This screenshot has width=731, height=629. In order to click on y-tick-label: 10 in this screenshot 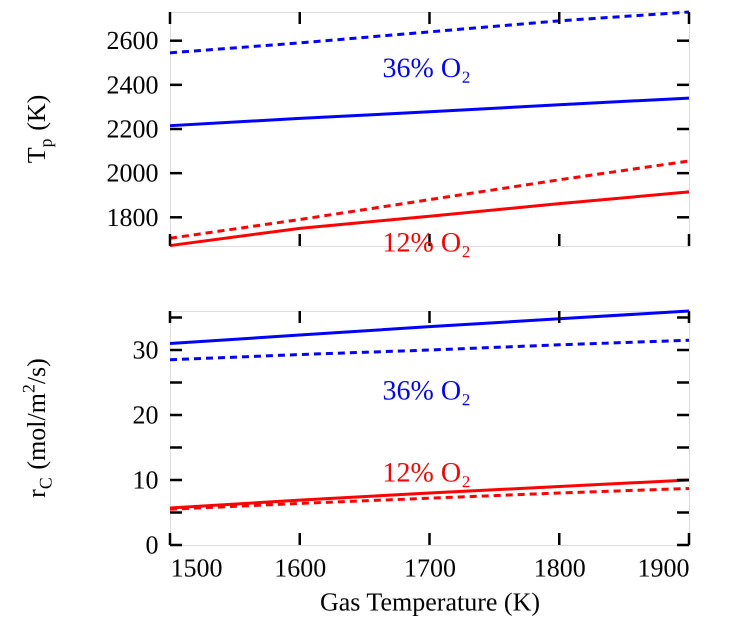, I will do `click(145, 480)`.